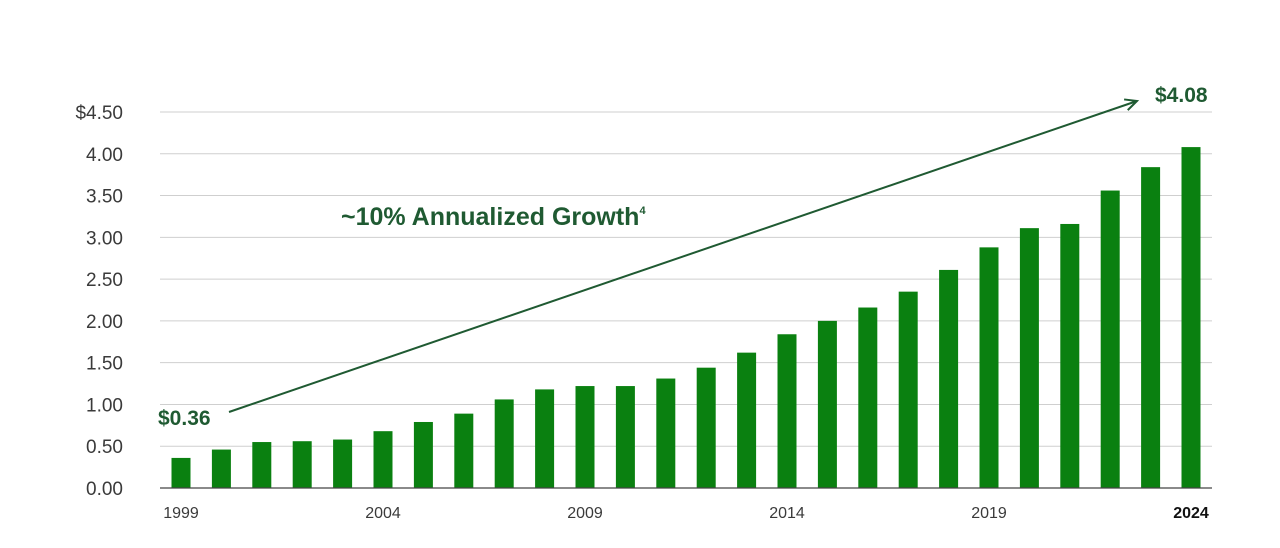  Describe the element at coordinates (104, 155) in the screenshot. I see `y-tick-label: 4.00` at that location.